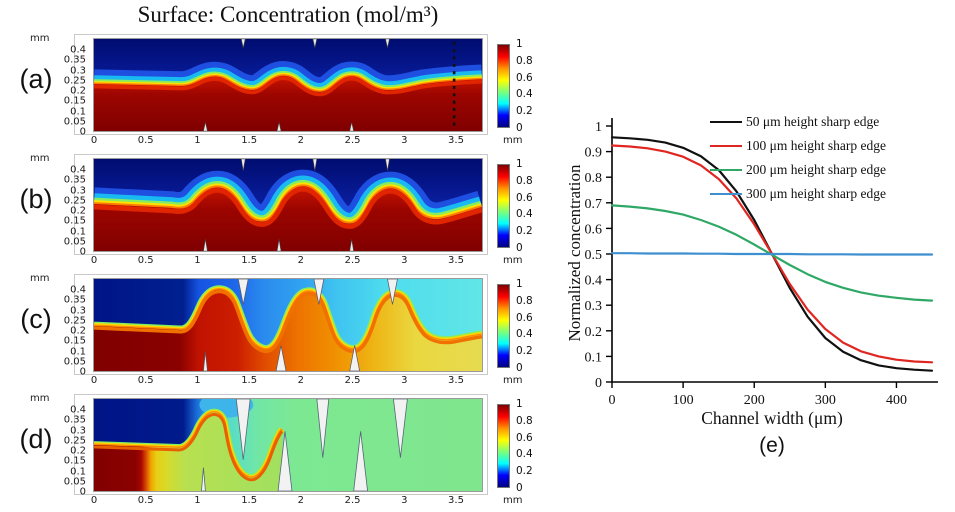 Image resolution: width=955 pixels, height=512 pixels. Describe the element at coordinates (816, 193) in the screenshot. I see `legend-label: 300 μm height sharp edge` at that location.